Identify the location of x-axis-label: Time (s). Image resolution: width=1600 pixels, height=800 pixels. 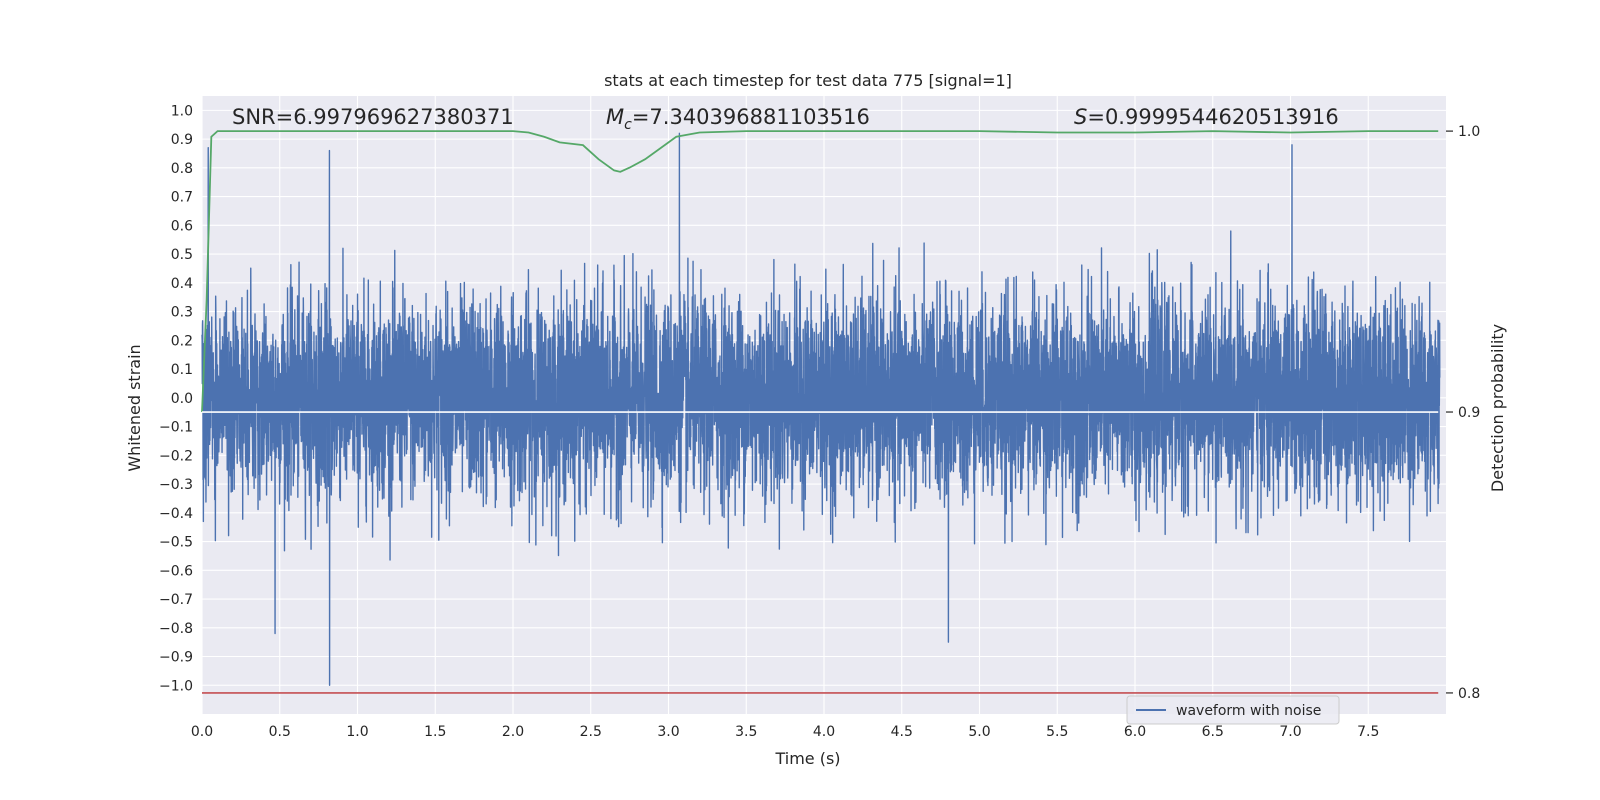
(807, 758).